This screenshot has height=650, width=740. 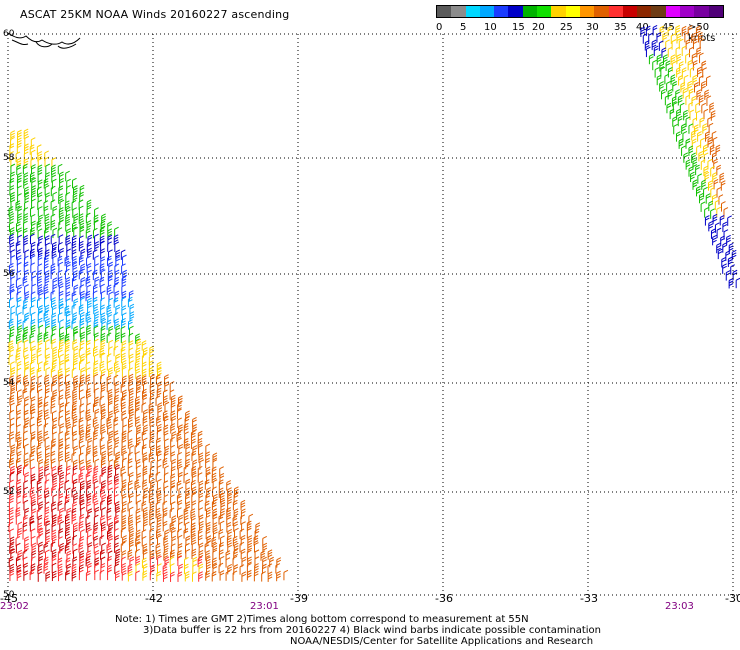 What do you see at coordinates (9, 595) in the screenshot?
I see `lat-label: 50` at bounding box center [9, 595].